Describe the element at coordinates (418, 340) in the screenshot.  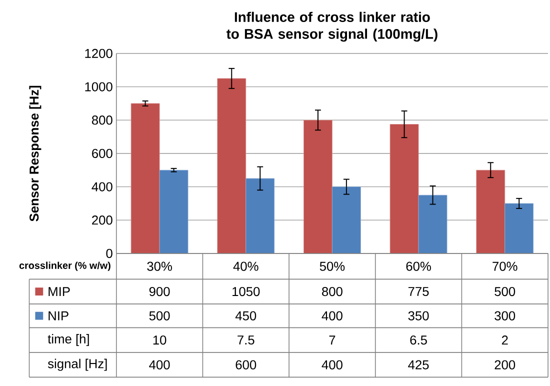
I see `text: 6.5` at that location.